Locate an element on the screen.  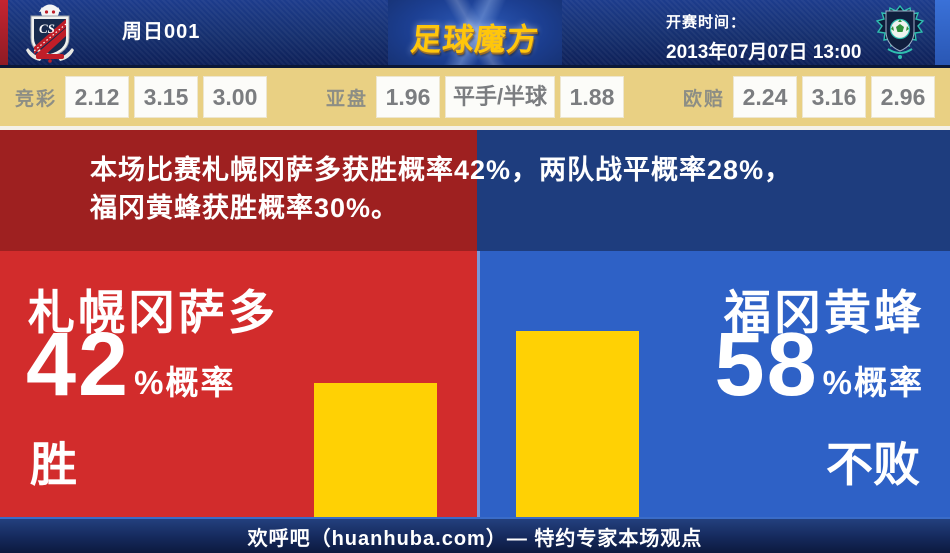
away-prob-bar is located at coordinates (577, 424).